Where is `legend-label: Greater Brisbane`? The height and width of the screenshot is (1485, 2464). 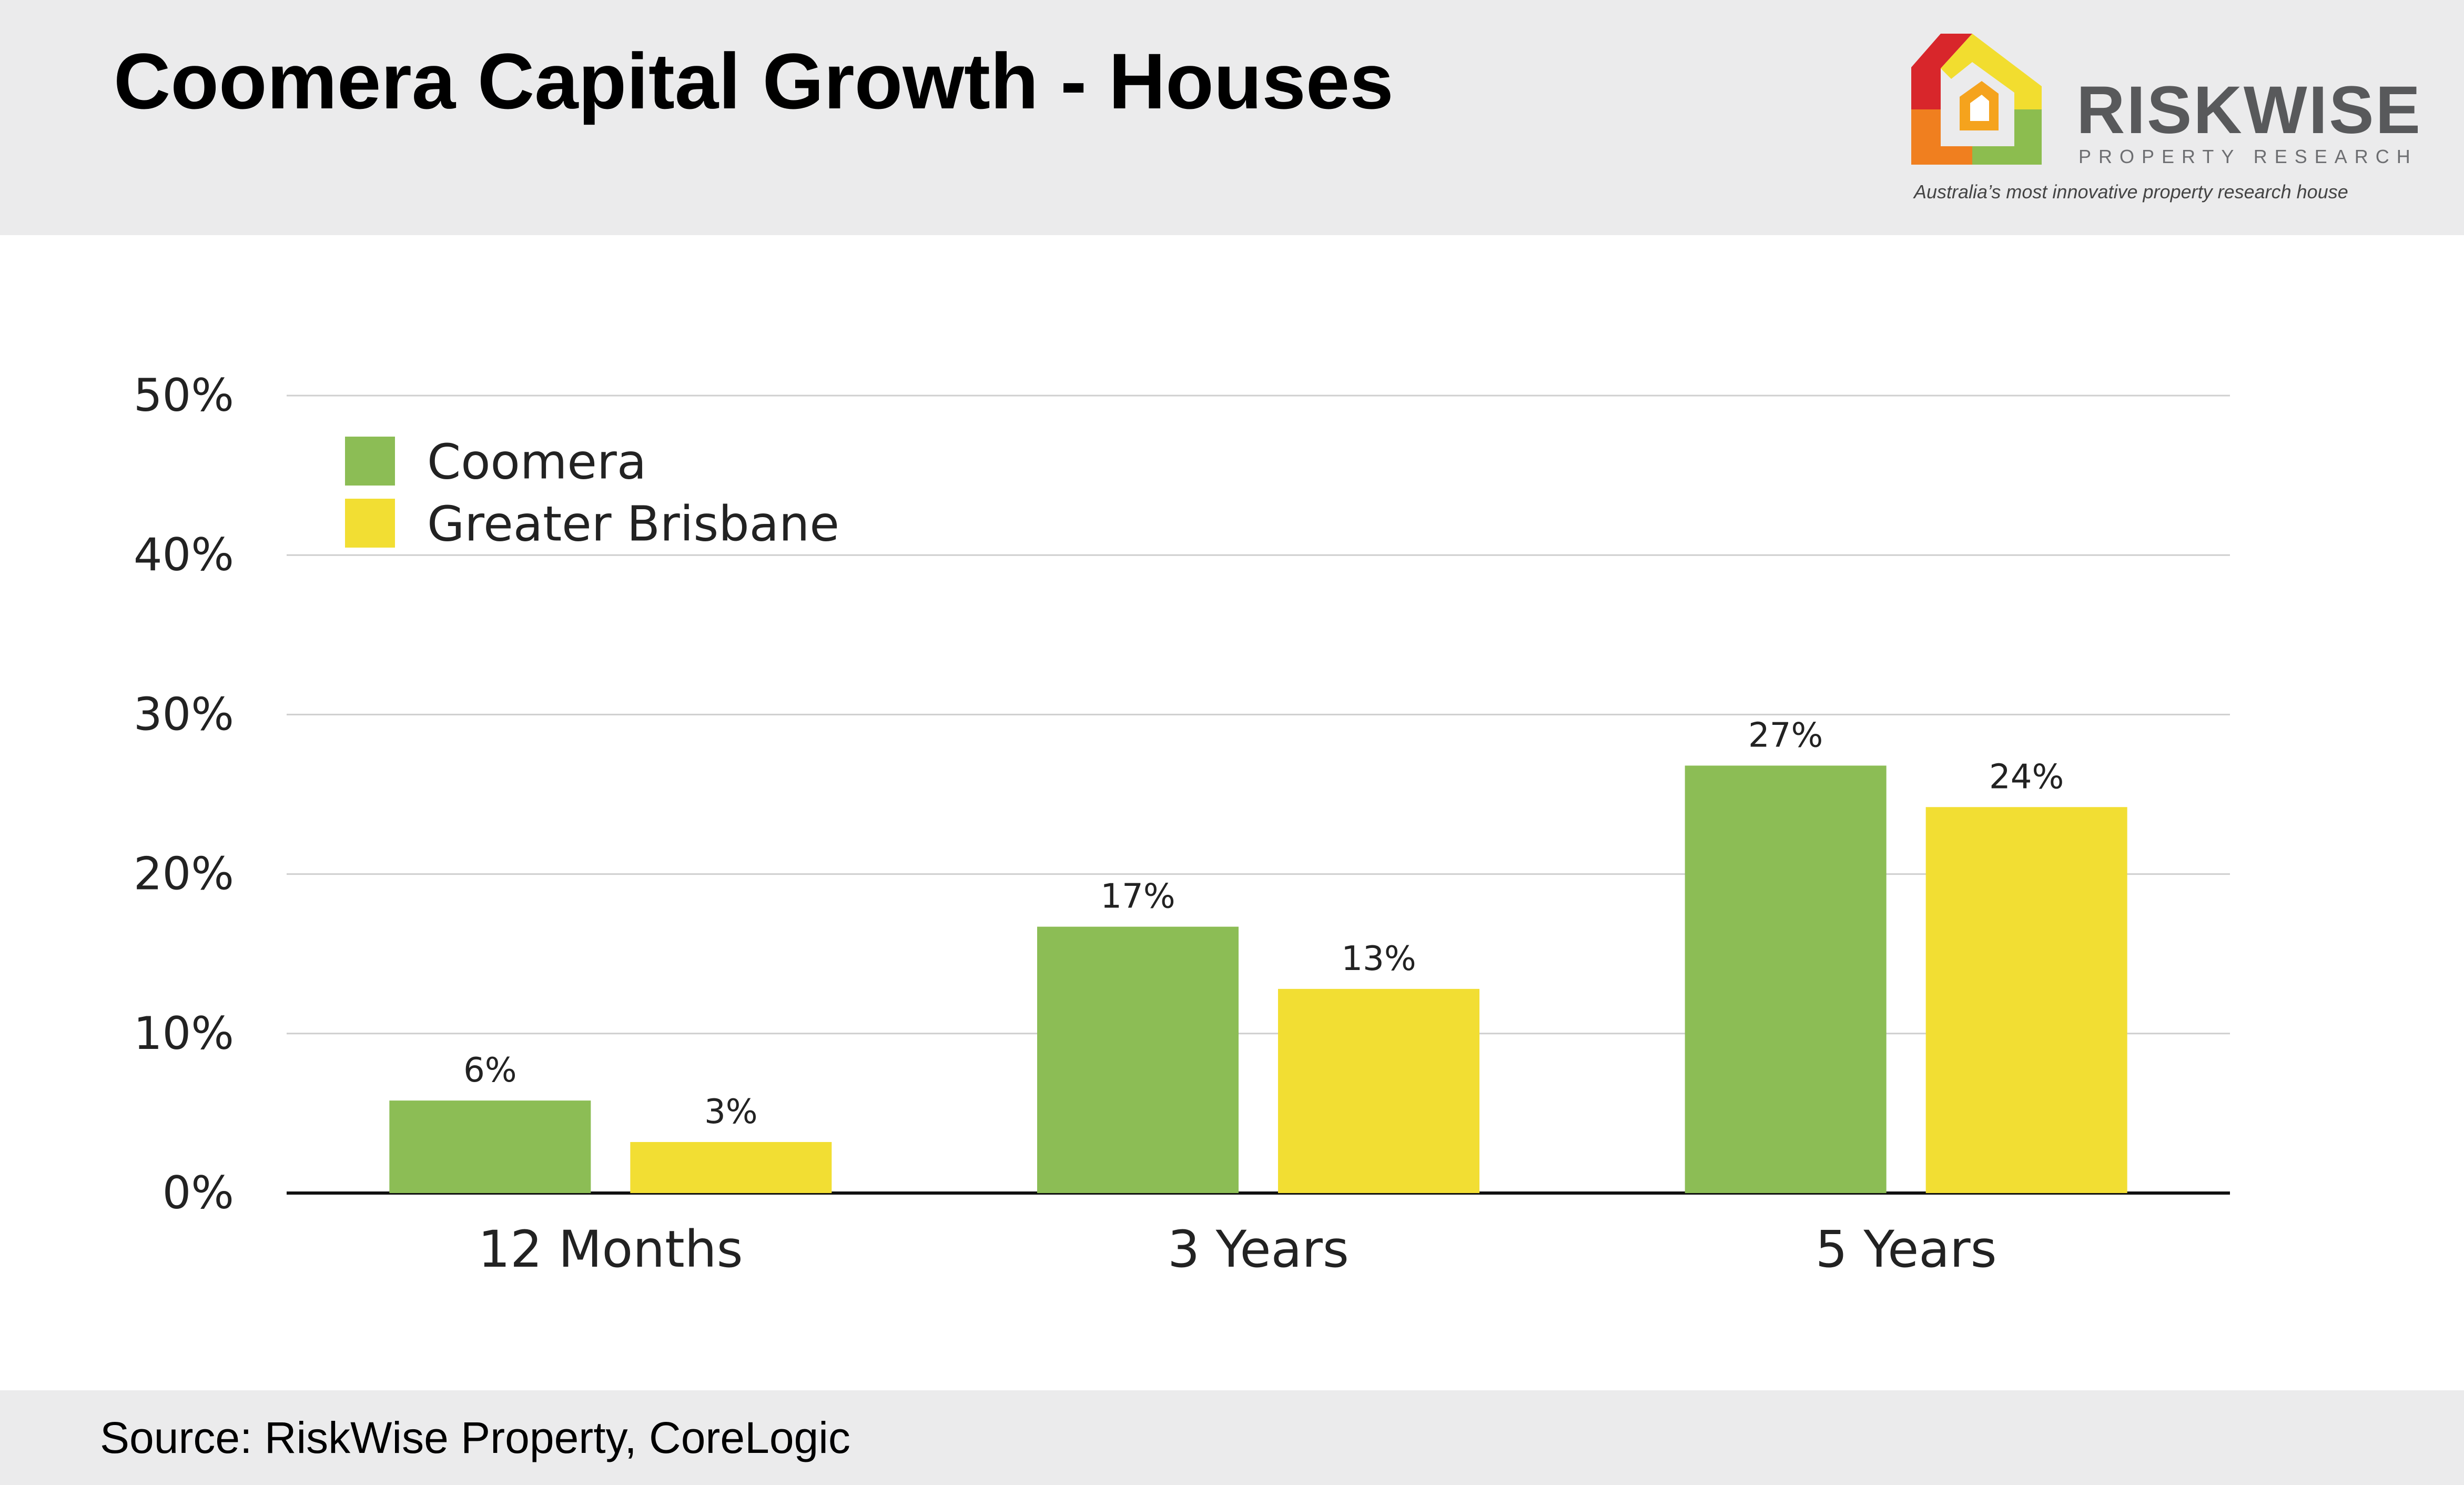
legend-label: Greater Brisbane is located at coordinates (633, 524).